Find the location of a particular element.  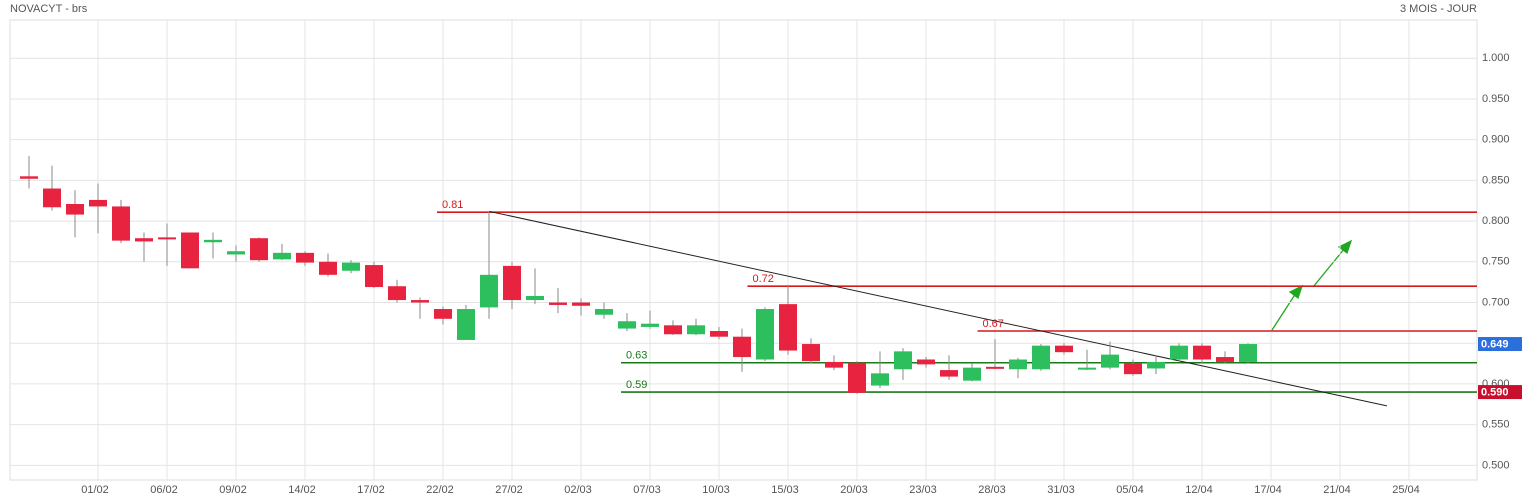

x-tick-label: 09/02 is located at coordinates (233, 490).